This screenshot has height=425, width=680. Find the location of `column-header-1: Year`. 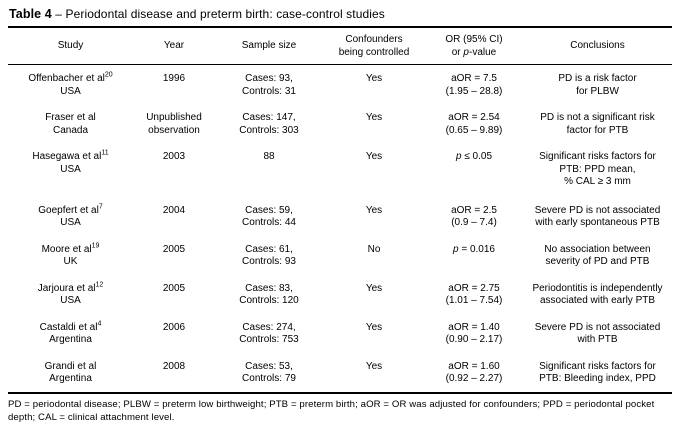

column-header-1: Year is located at coordinates (174, 46).